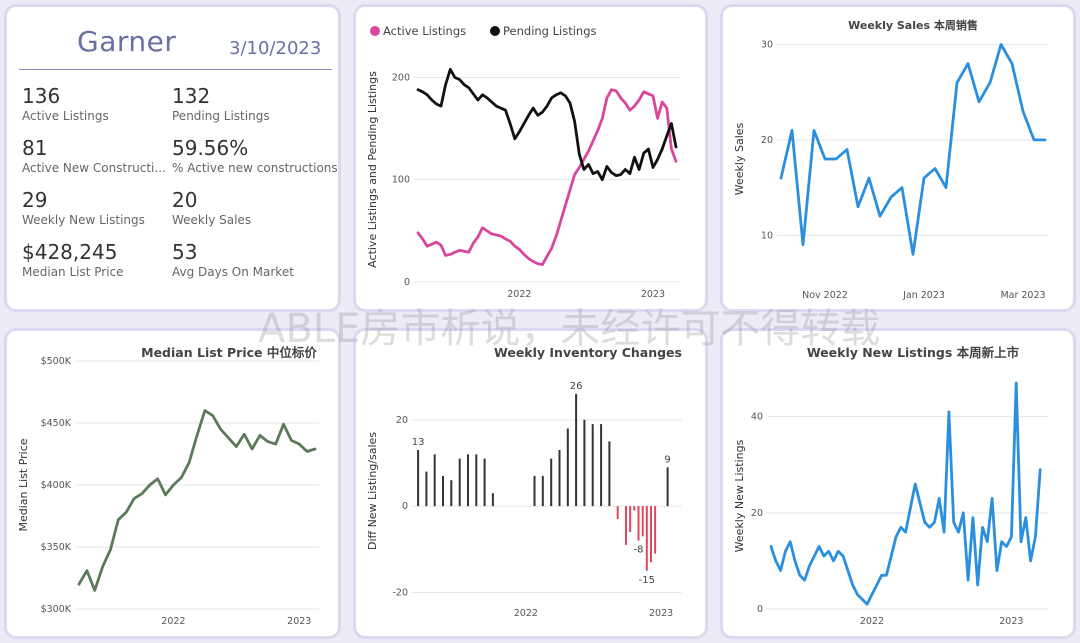 The height and width of the screenshot is (643, 1080). Describe the element at coordinates (70, 252) in the screenshot. I see `kpi-value: $428,245` at that location.